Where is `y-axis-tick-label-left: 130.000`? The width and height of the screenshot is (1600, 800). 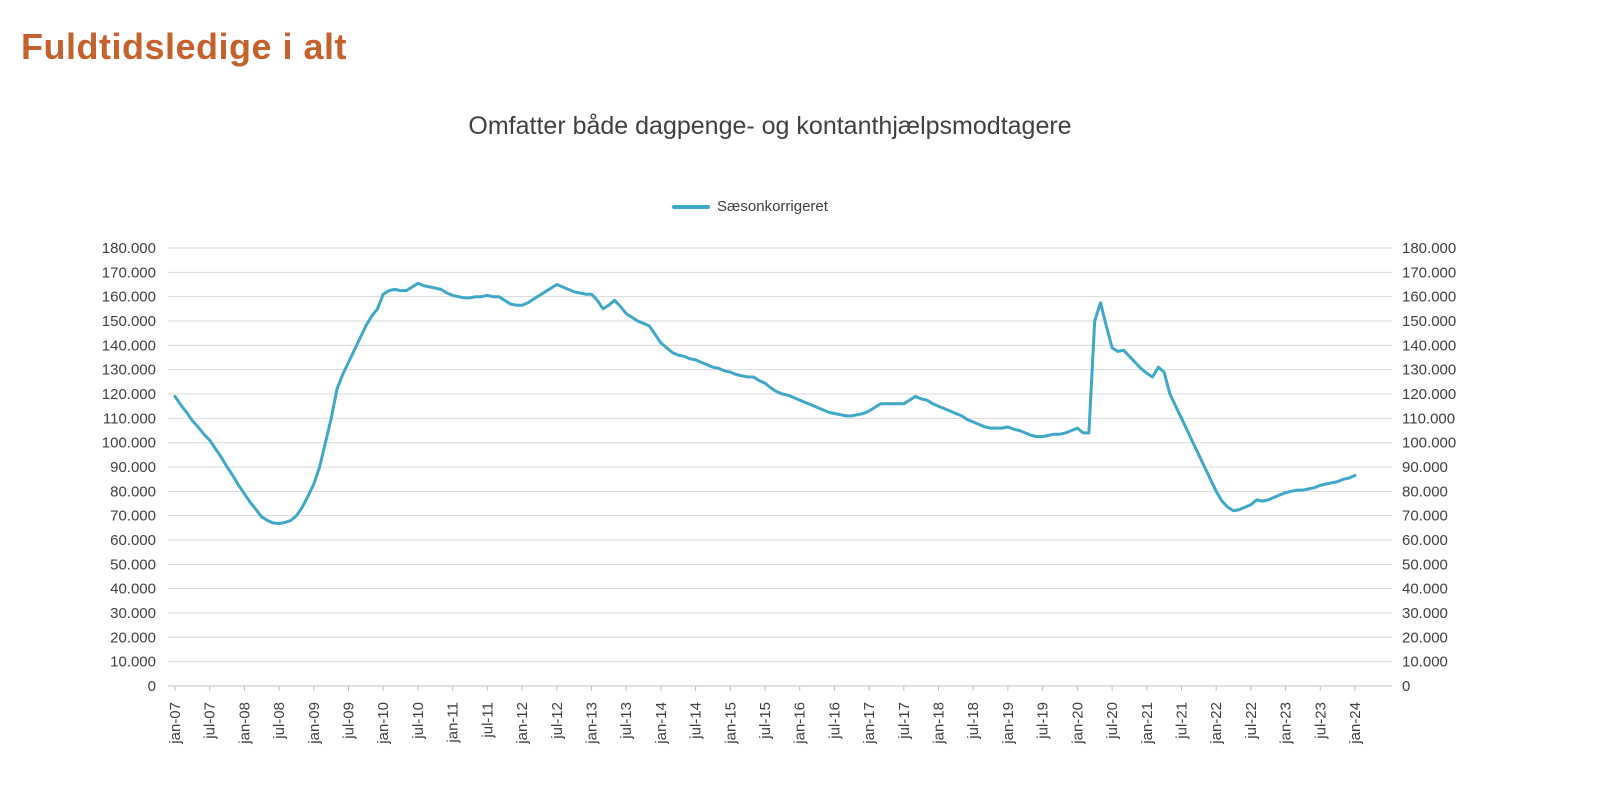 y-axis-tick-label-left: 130.000 is located at coordinates (129, 370).